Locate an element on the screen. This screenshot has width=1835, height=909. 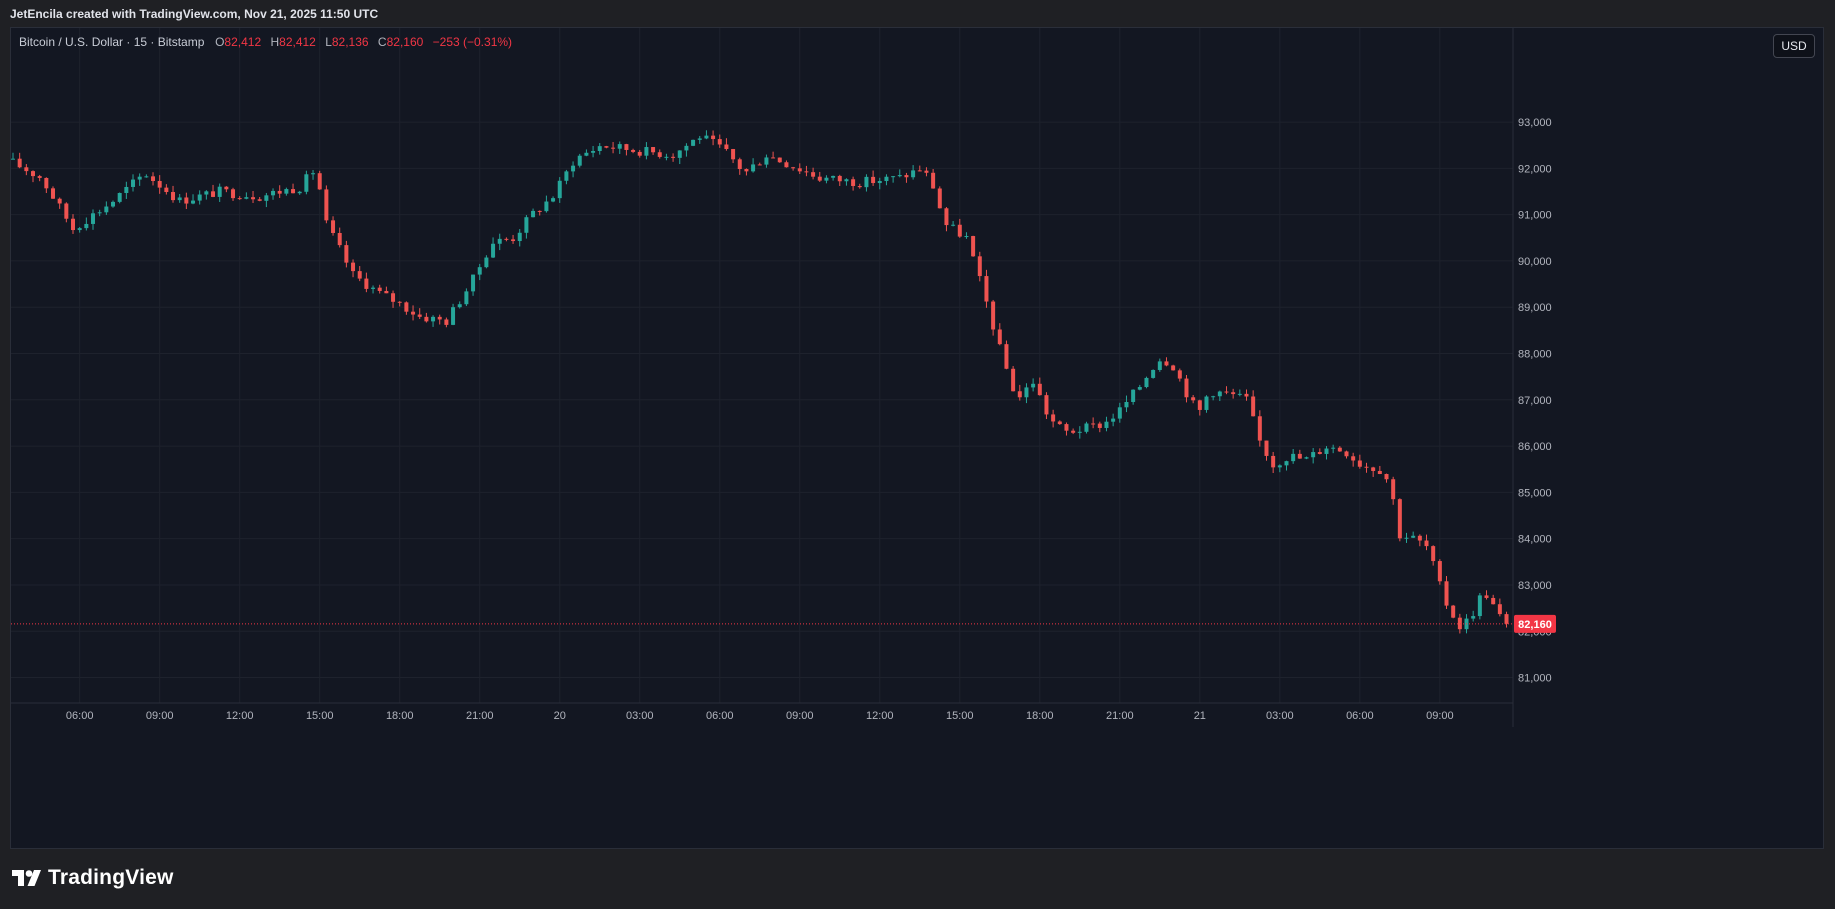
tradingview-logo: TradingView is located at coordinates (93, 878).